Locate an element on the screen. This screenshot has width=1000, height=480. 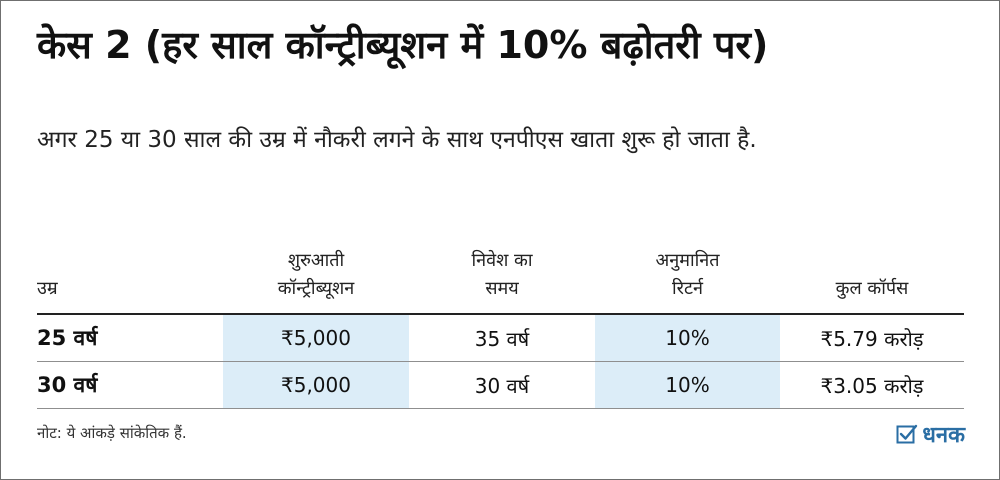
header-expected-return: अनुमानित रिटर्न is located at coordinates (687, 271).